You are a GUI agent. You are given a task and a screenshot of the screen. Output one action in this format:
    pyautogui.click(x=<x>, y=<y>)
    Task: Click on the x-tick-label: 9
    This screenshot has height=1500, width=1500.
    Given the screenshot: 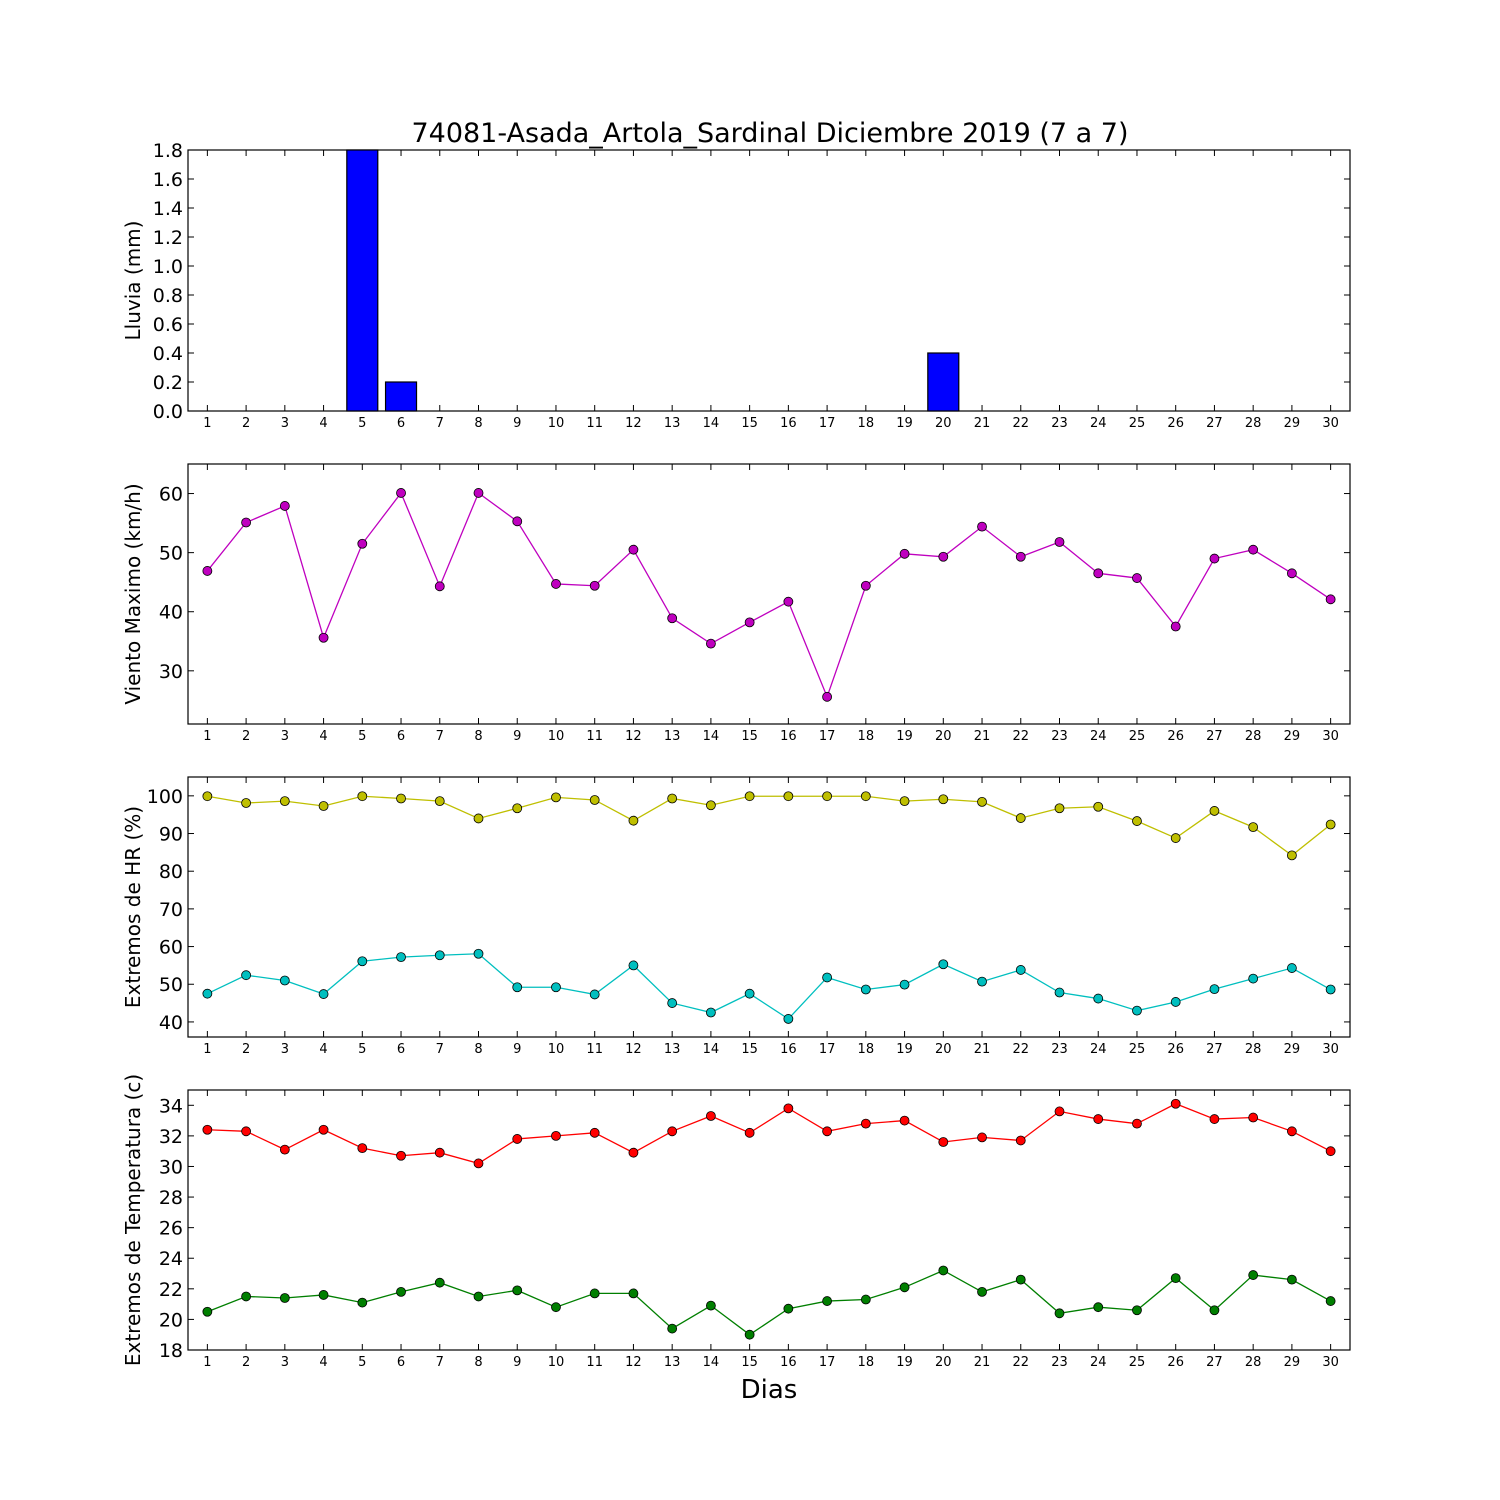 What is the action you would take?
    pyautogui.click(x=517, y=736)
    